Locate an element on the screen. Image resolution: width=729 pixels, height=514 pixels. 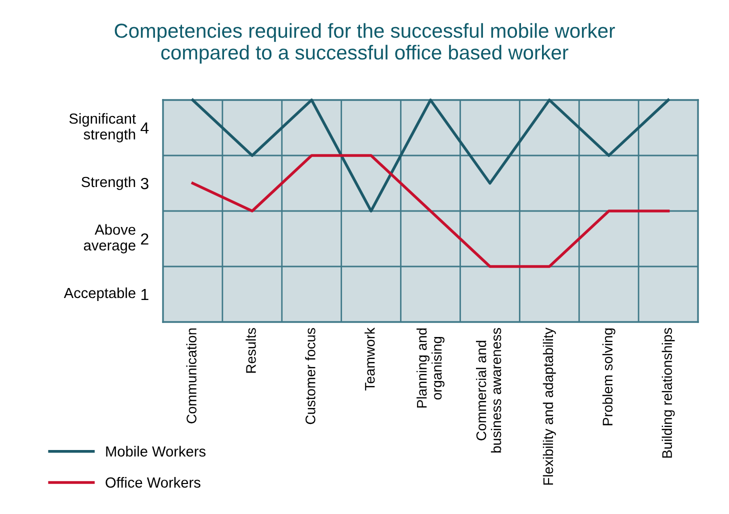
x-tick-label: Customer focus is located at coordinates (310, 376).